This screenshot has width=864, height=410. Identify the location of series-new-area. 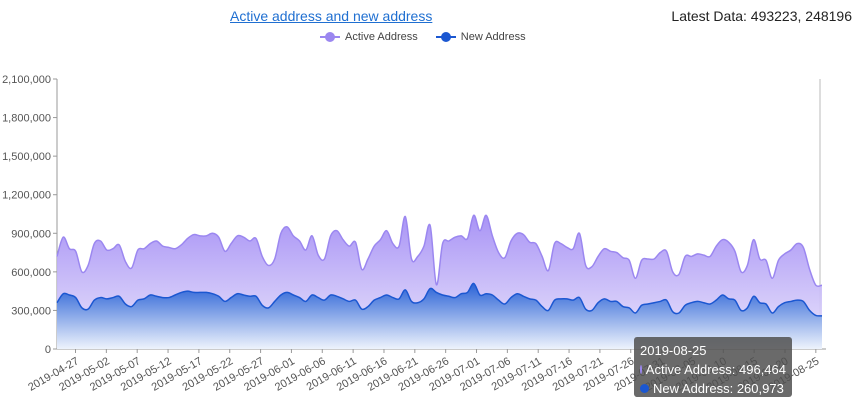
(439, 316).